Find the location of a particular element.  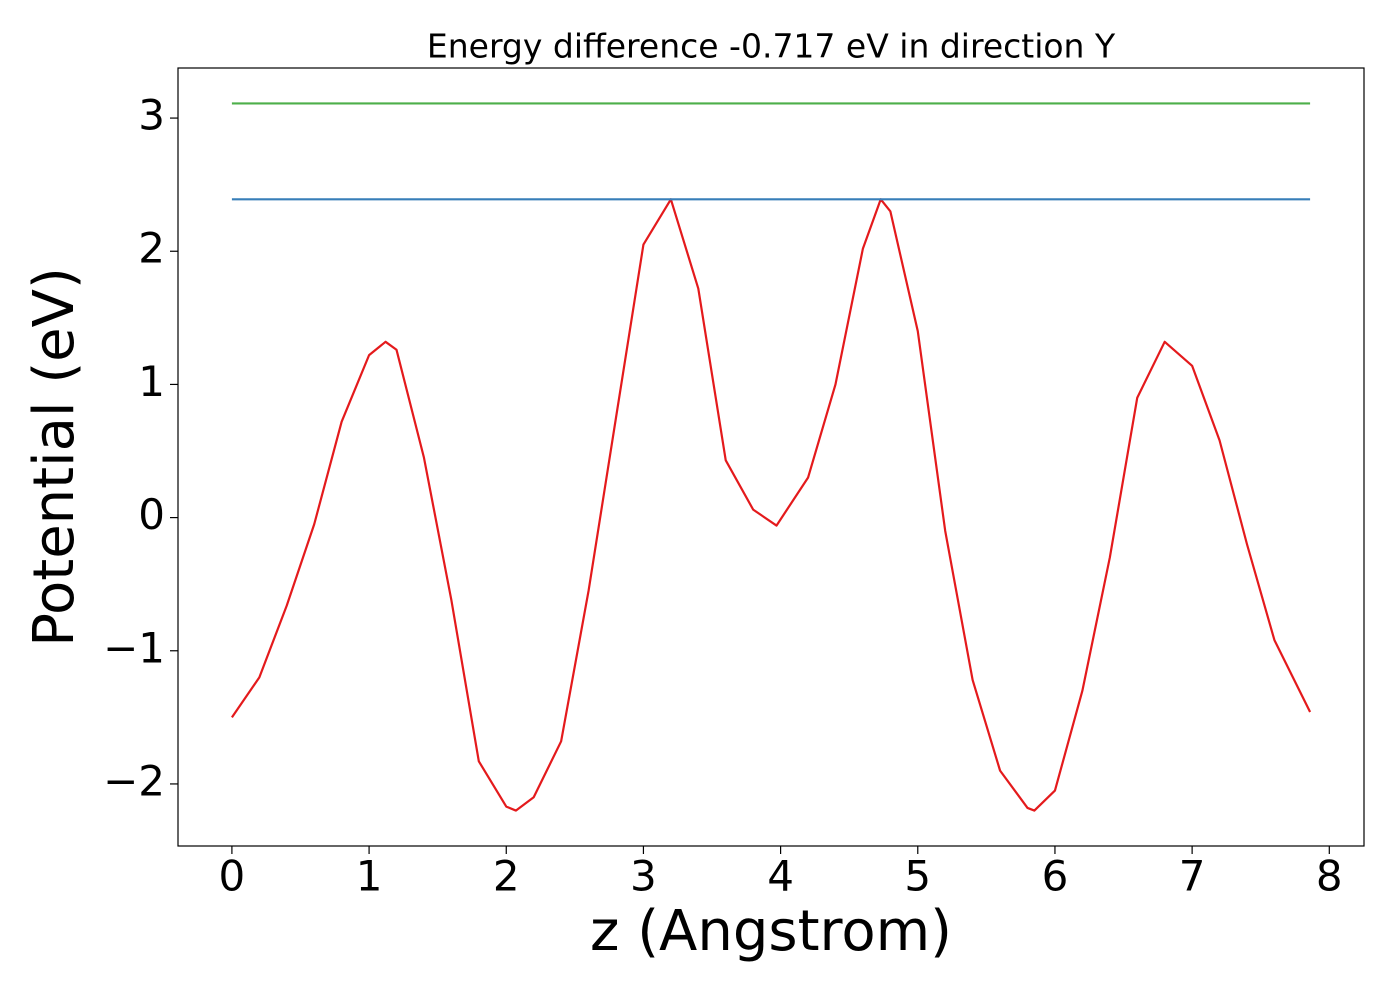

y-tick-label: 0 is located at coordinates (151, 514).